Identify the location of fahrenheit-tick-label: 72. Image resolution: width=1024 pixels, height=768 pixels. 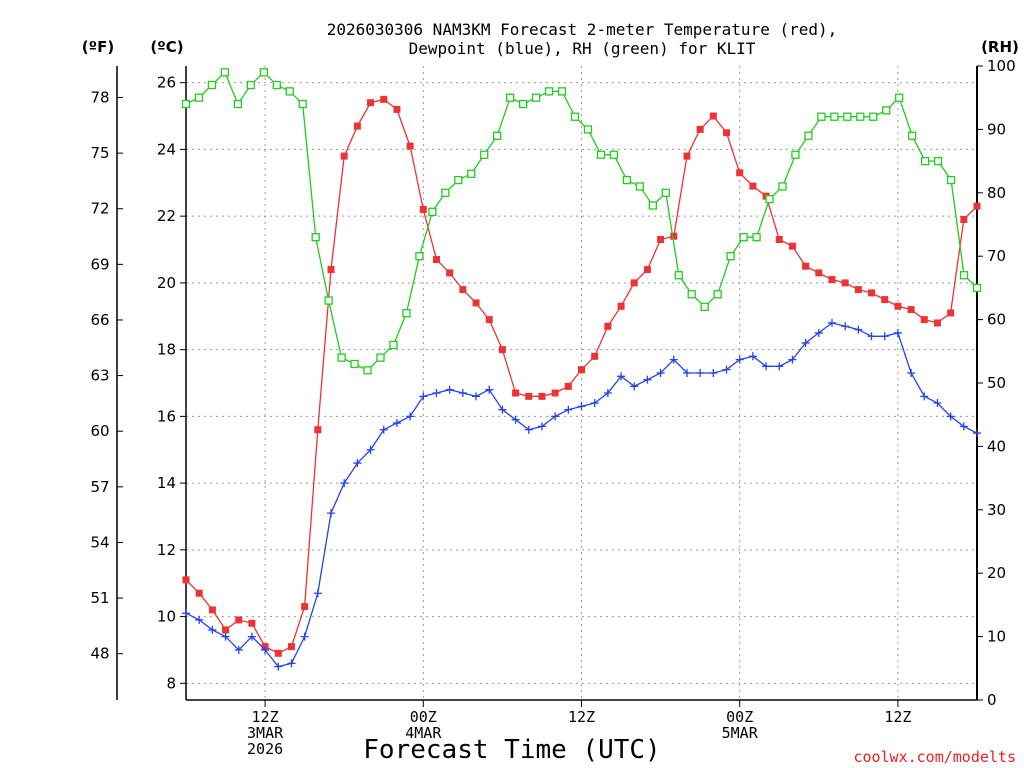
(99, 209).